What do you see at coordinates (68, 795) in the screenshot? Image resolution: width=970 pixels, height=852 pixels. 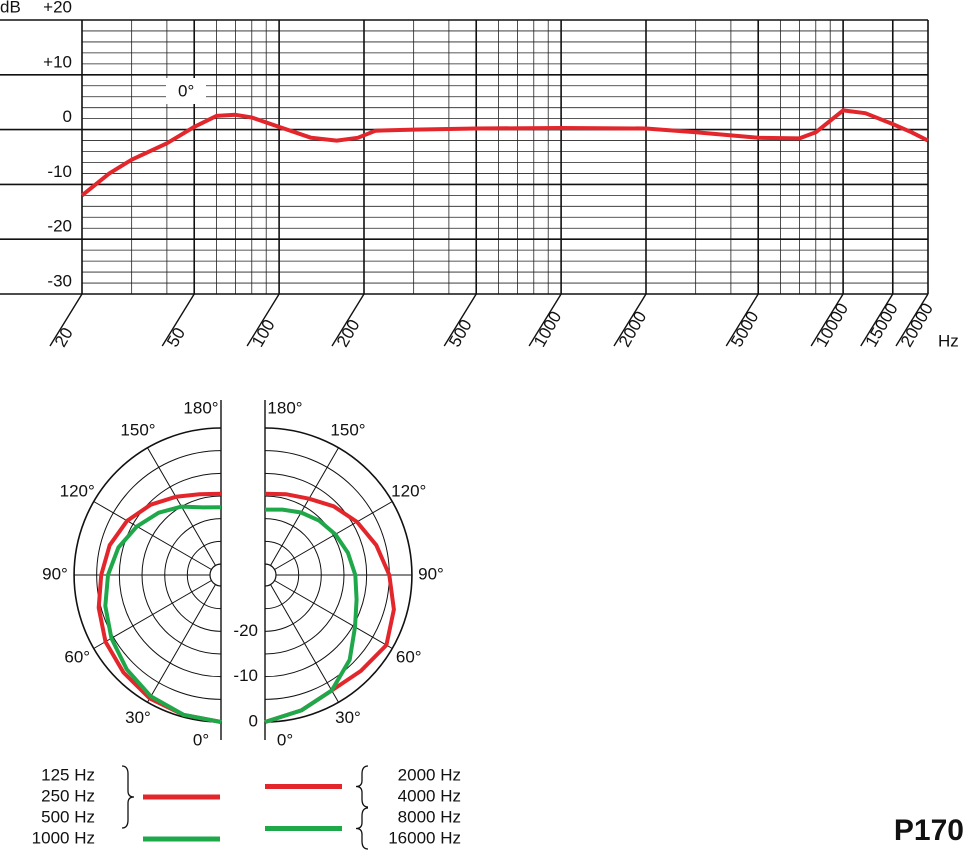 I see `legend-label: 250 Hz` at bounding box center [68, 795].